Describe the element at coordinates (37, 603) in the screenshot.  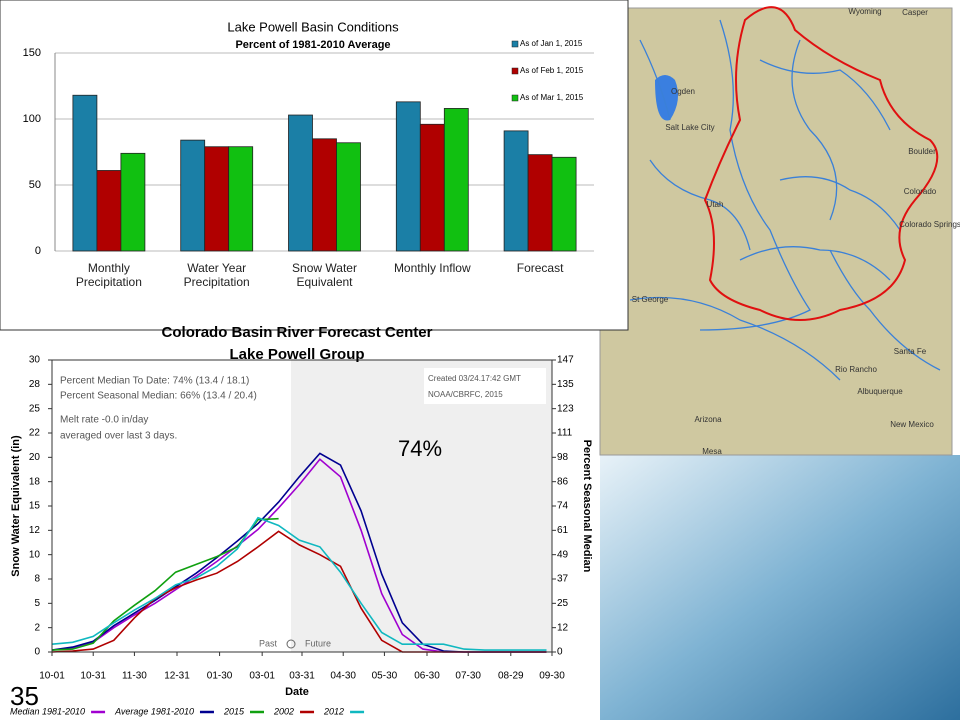
I see `y-tick-label: 5` at that location.